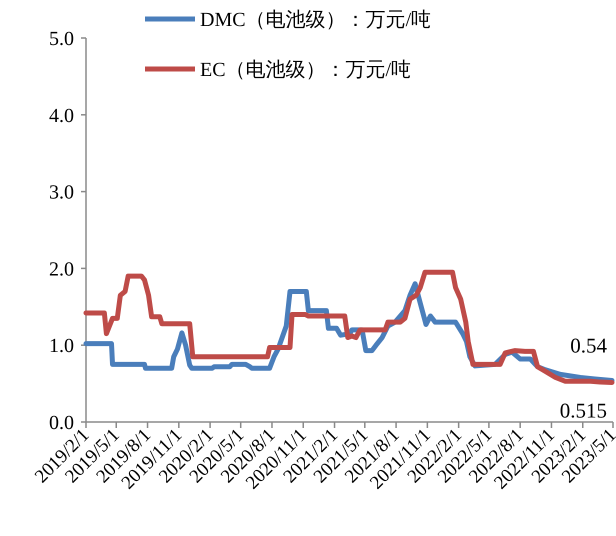 The height and width of the screenshot is (536, 616). Describe the element at coordinates (61, 115) in the screenshot. I see `y-tick-label: 4.0` at that location.